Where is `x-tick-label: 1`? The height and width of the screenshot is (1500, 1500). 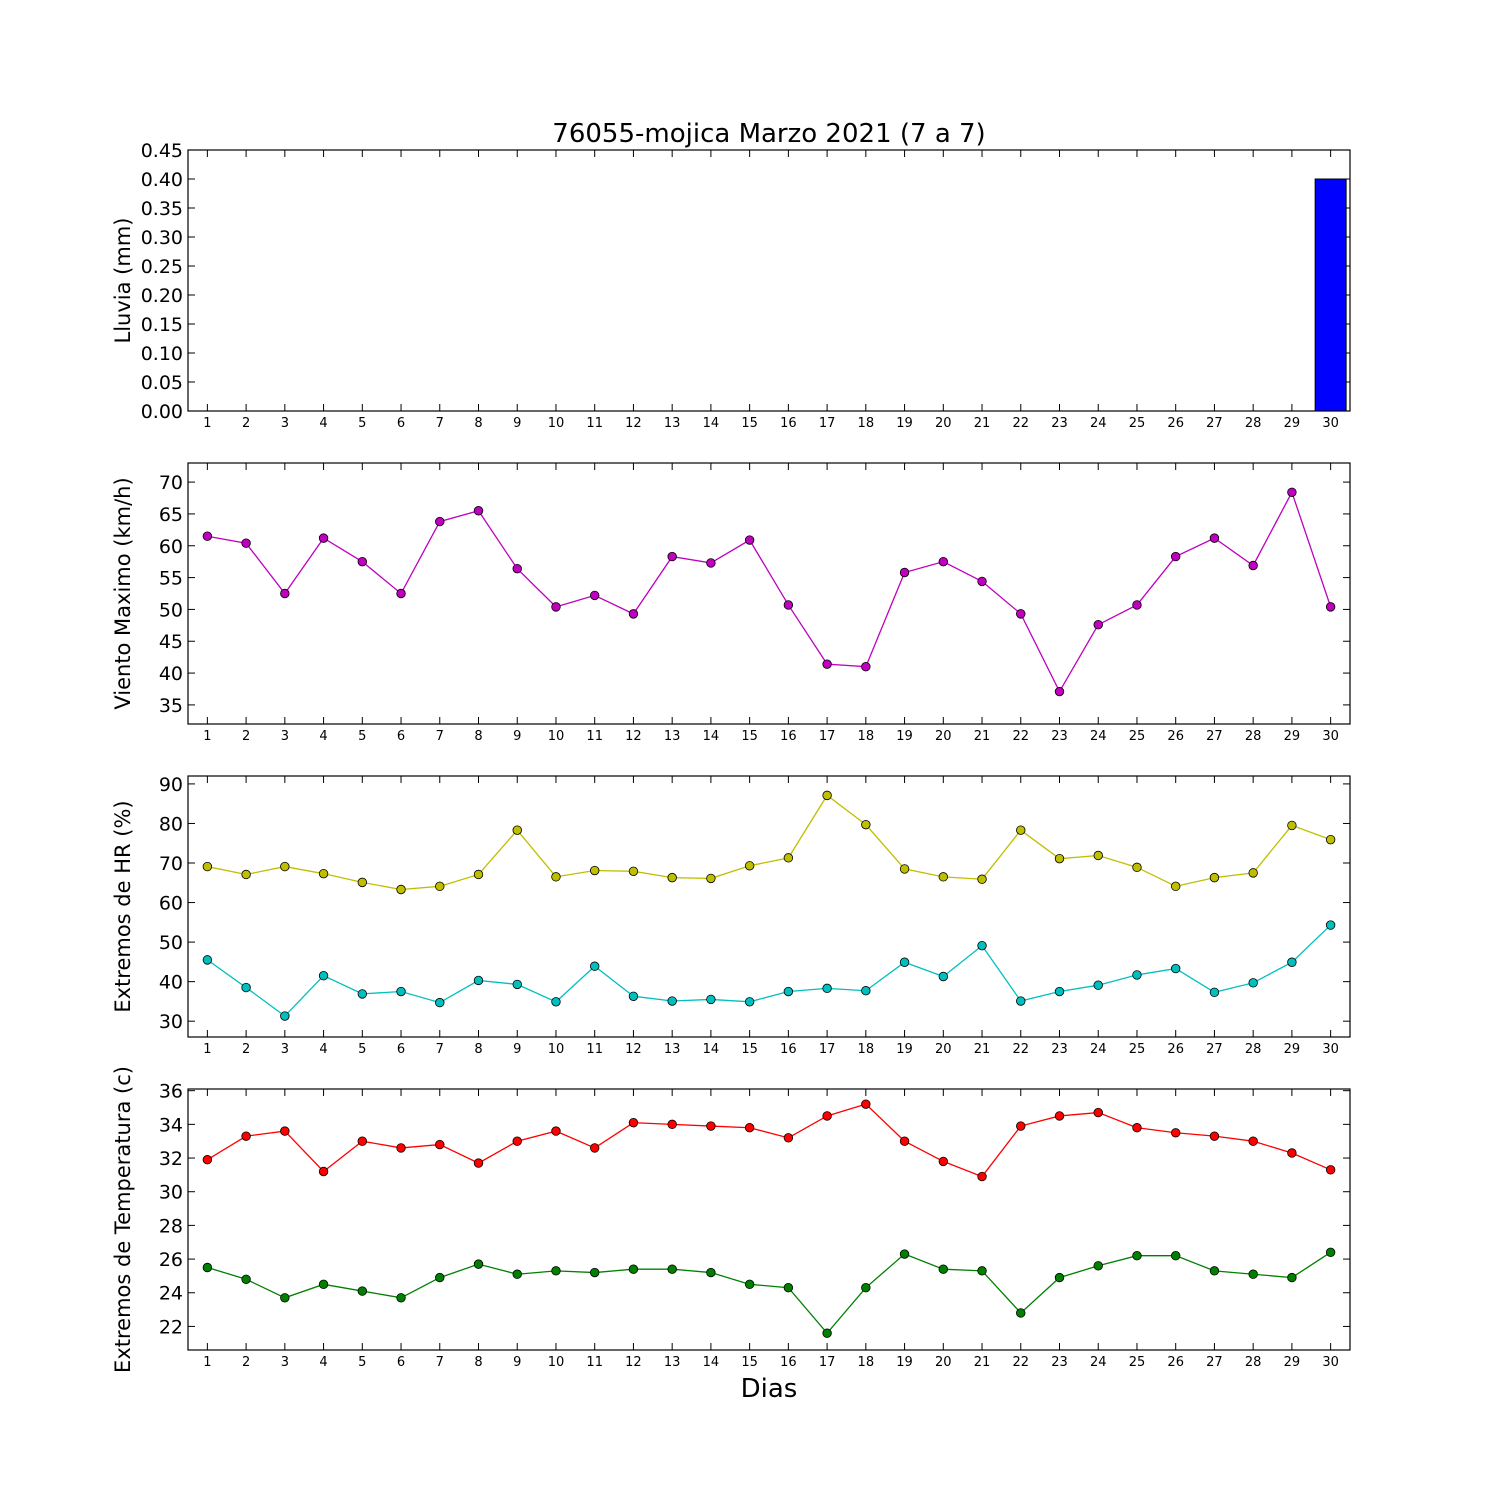 x-tick-label: 1 is located at coordinates (207, 1362).